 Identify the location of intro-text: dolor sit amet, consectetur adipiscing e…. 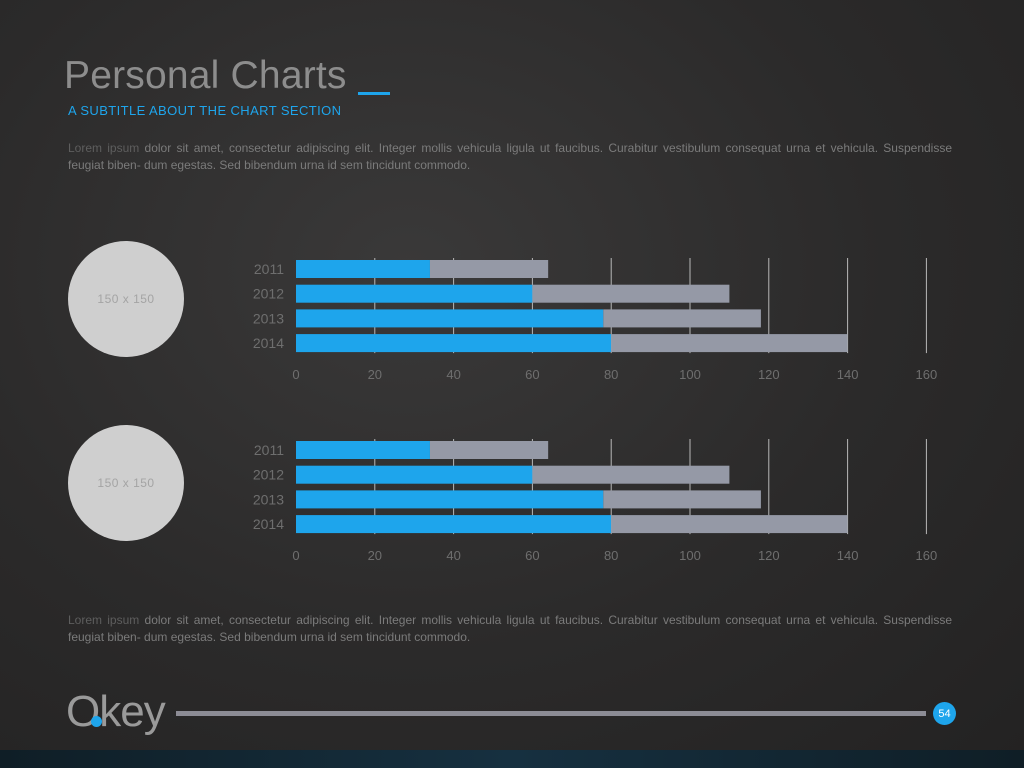
(510, 156).